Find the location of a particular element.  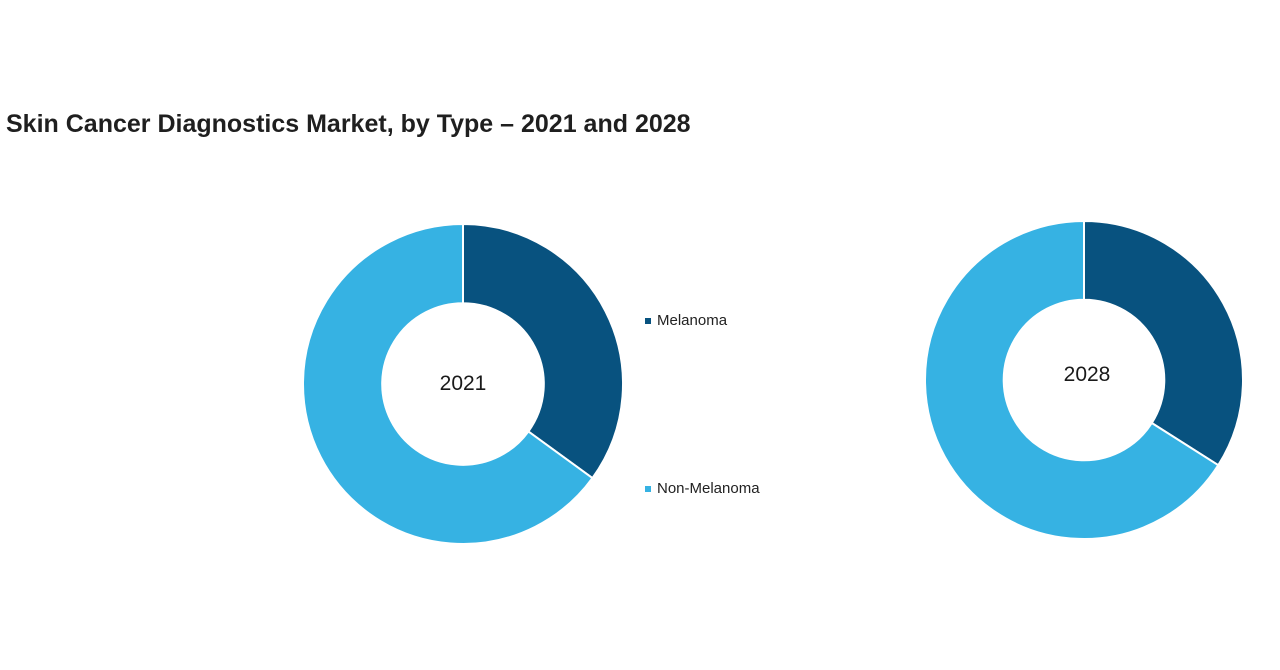

legend-label-melanoma: Melanoma is located at coordinates (692, 320).